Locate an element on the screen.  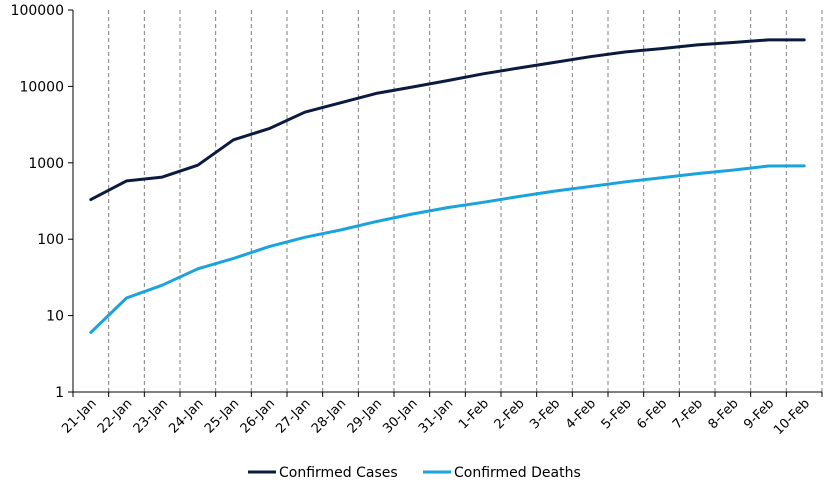
x-tick-label: 1-Feb is located at coordinates (474, 414).